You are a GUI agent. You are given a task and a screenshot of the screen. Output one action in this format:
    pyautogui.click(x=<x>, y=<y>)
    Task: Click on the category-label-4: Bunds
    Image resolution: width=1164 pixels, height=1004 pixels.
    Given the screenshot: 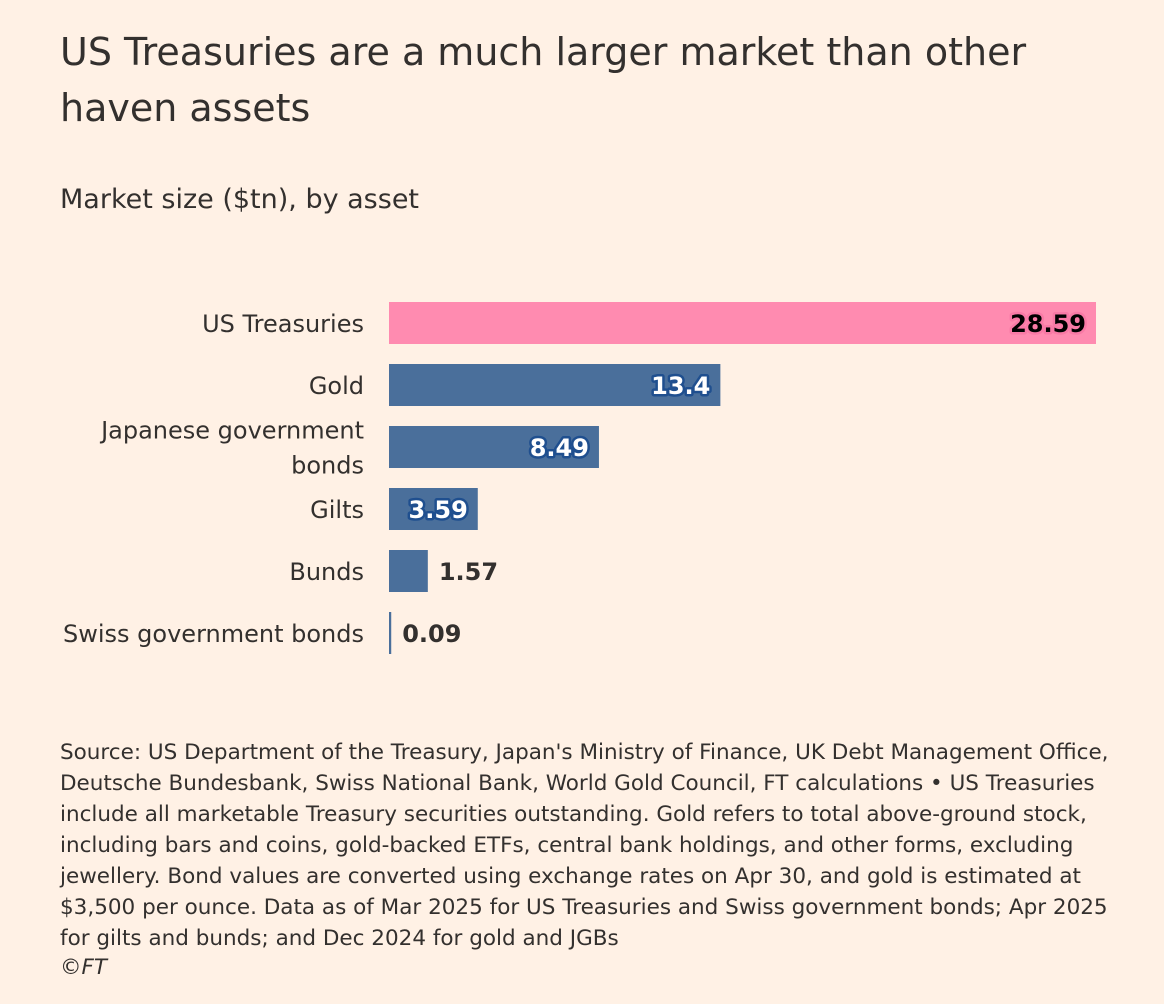 What is the action you would take?
    pyautogui.click(x=326, y=572)
    